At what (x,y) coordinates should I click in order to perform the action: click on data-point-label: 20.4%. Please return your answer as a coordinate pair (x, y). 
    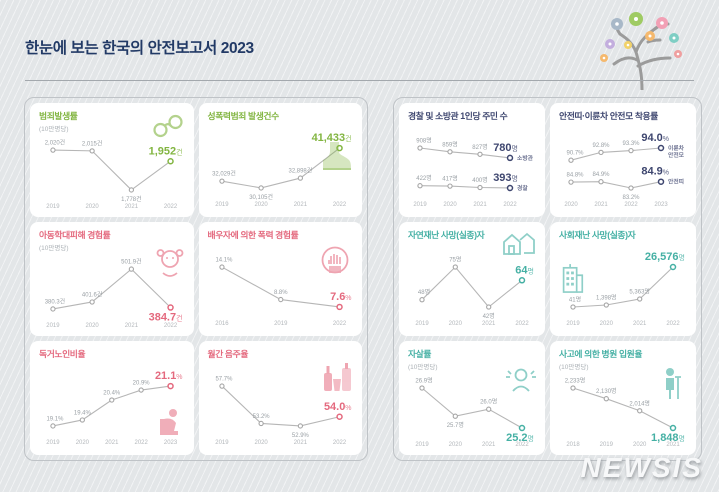
    Looking at the image, I should click on (112, 394).